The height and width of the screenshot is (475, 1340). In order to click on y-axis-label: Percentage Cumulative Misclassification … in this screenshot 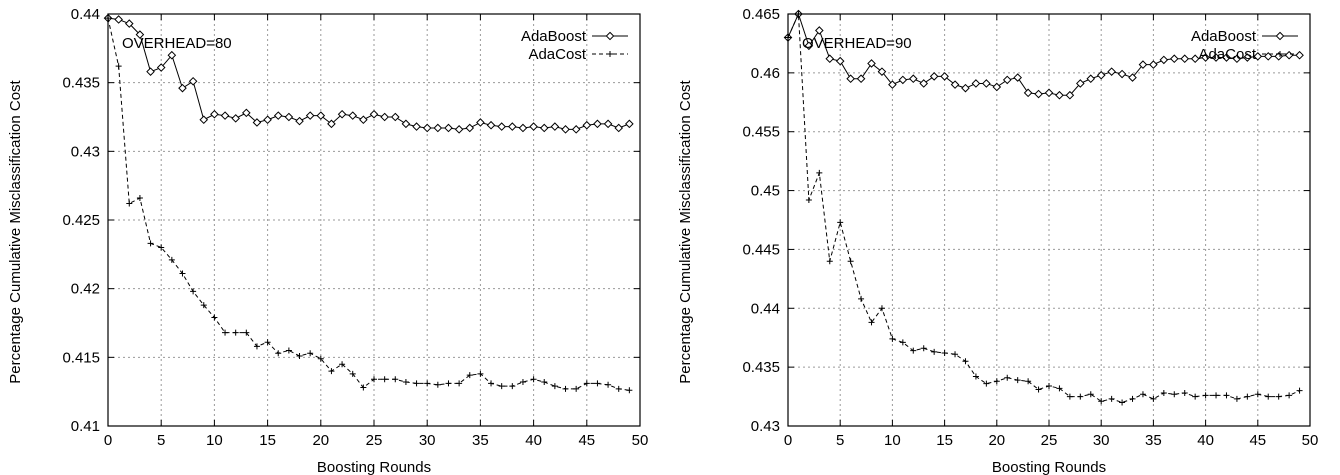, I will do `click(685, 231)`.